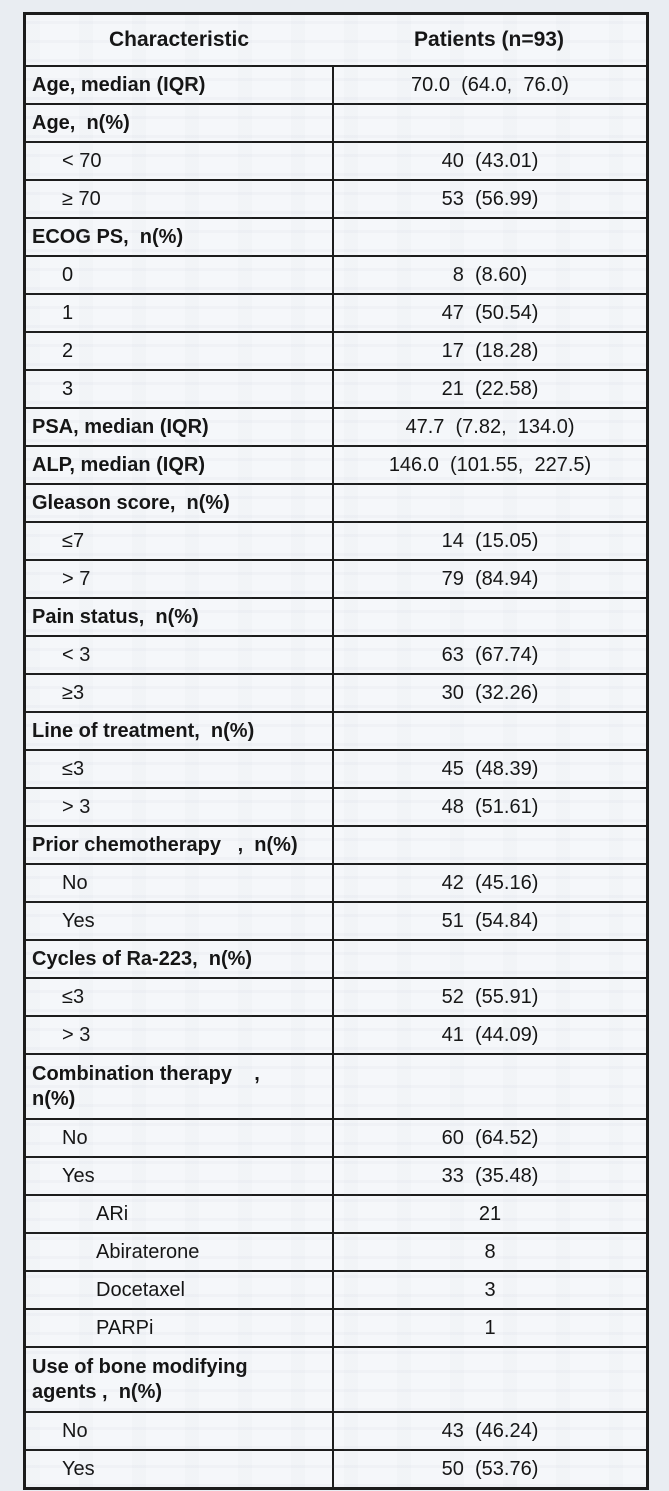  I want to click on row-value: 47.7 (7.82, 134.0), so click(489, 427).